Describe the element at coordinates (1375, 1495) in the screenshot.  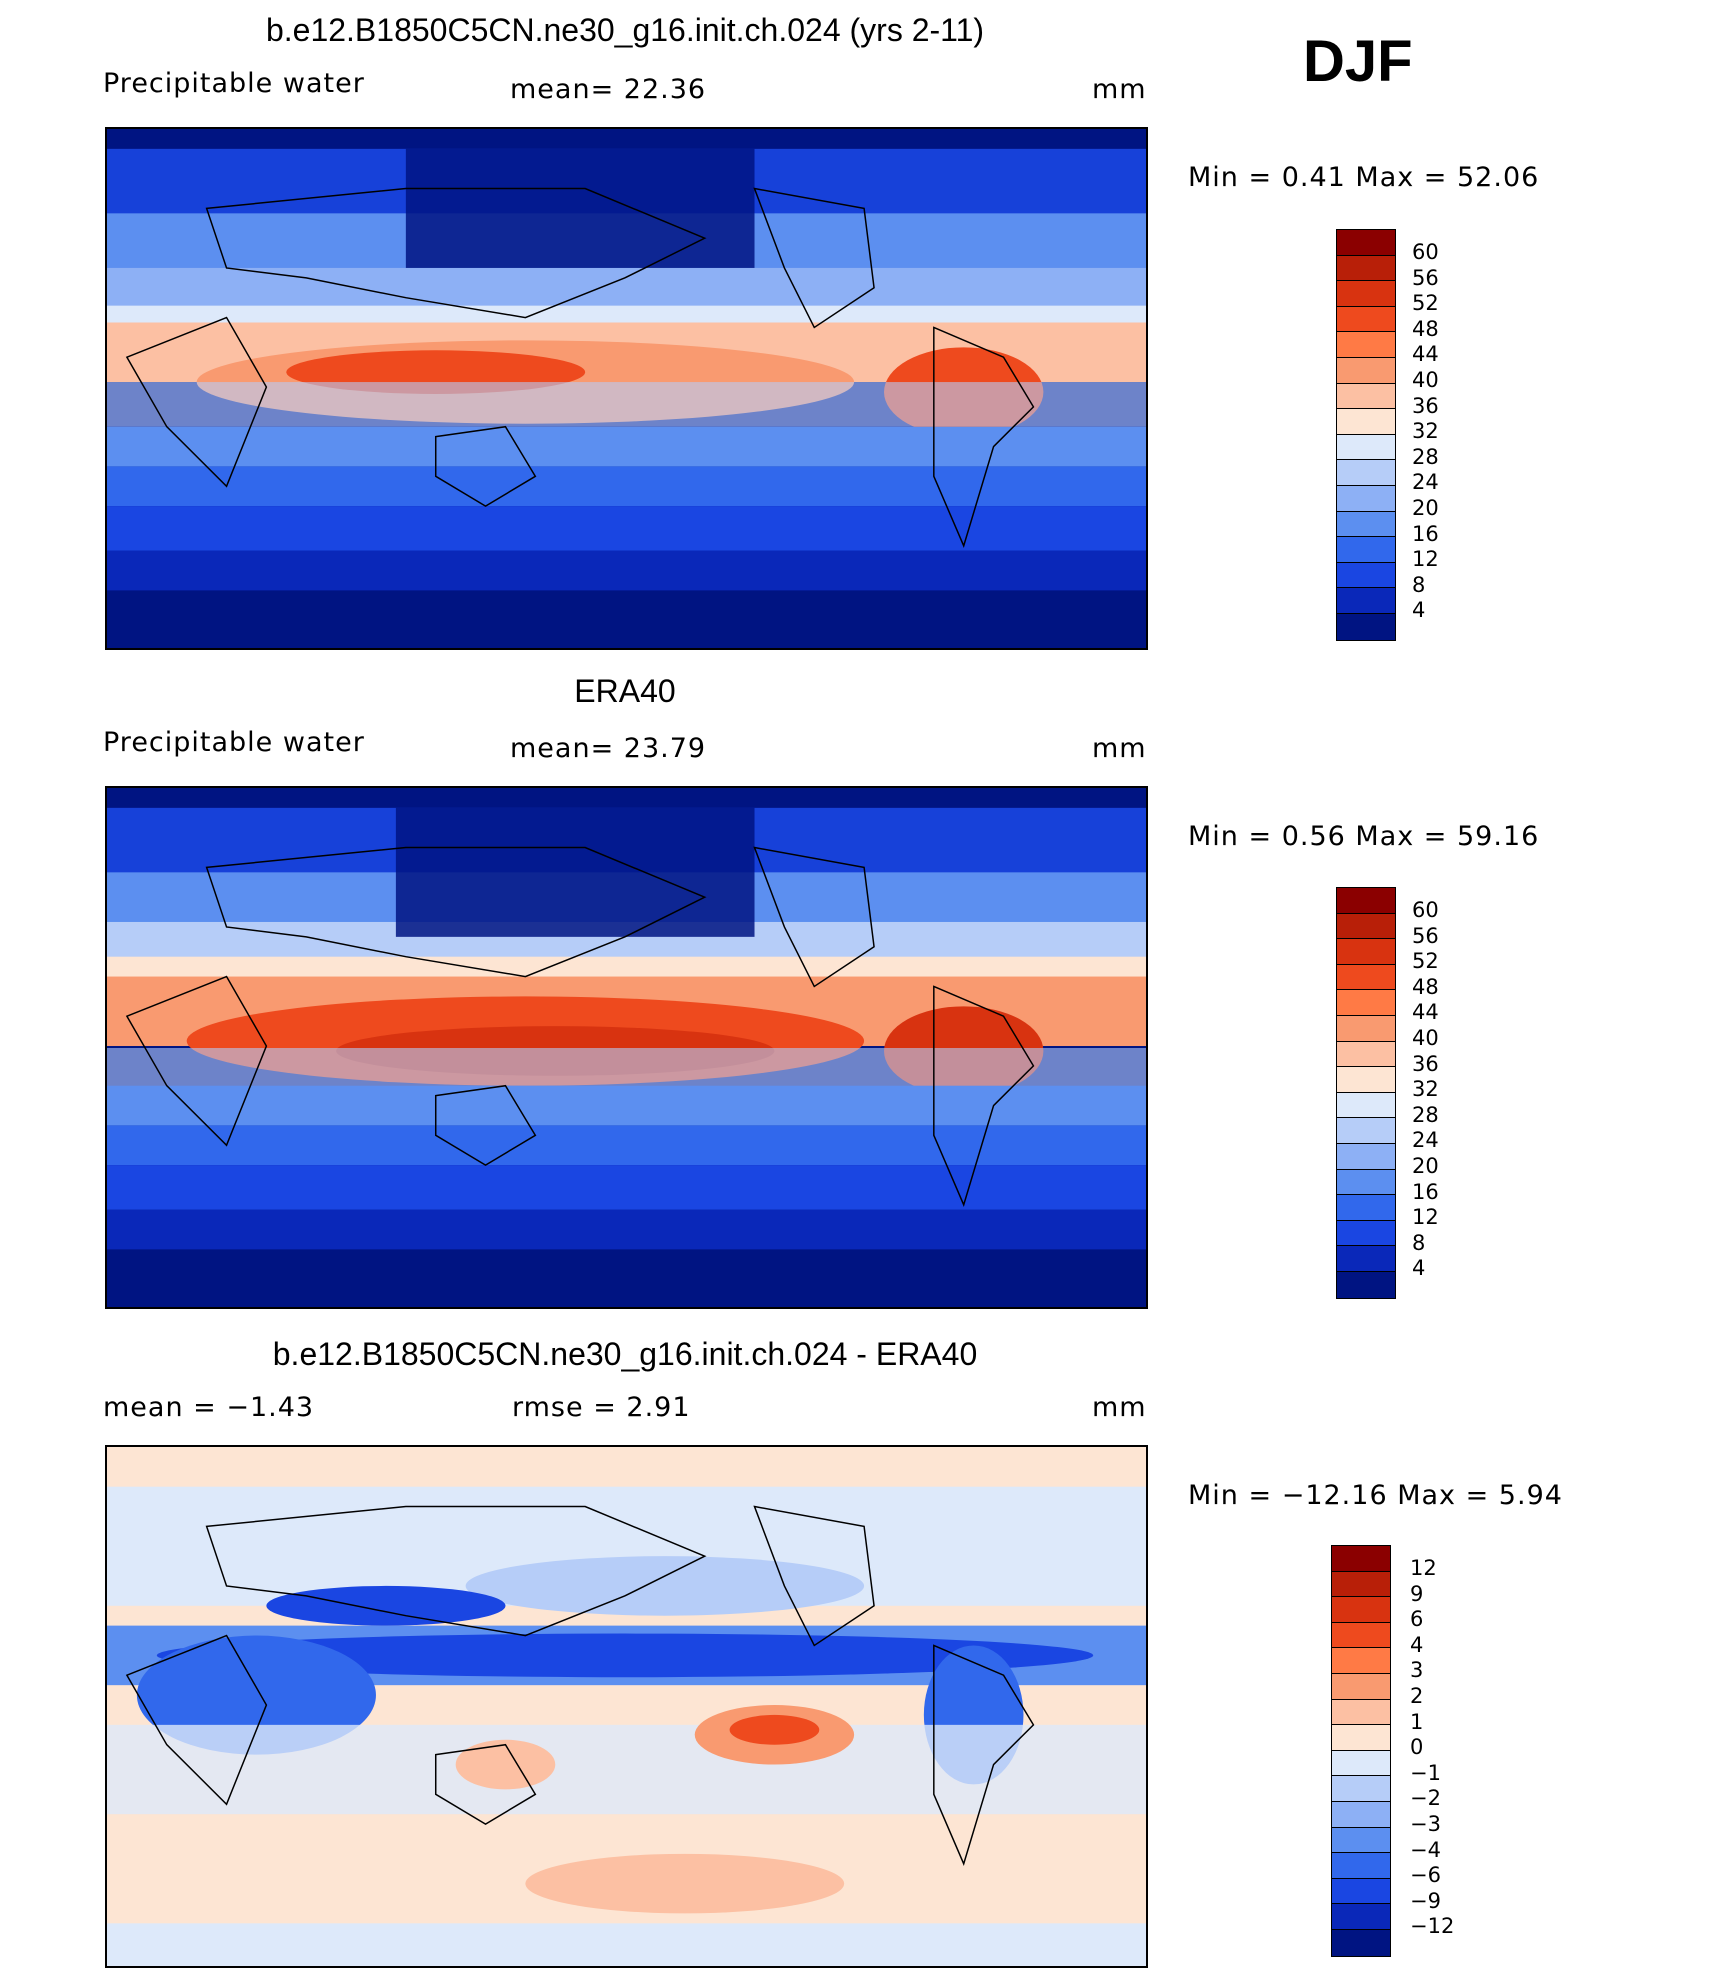
I see `panel-3-minmax: Min = −12.16 Max = 5.94` at that location.